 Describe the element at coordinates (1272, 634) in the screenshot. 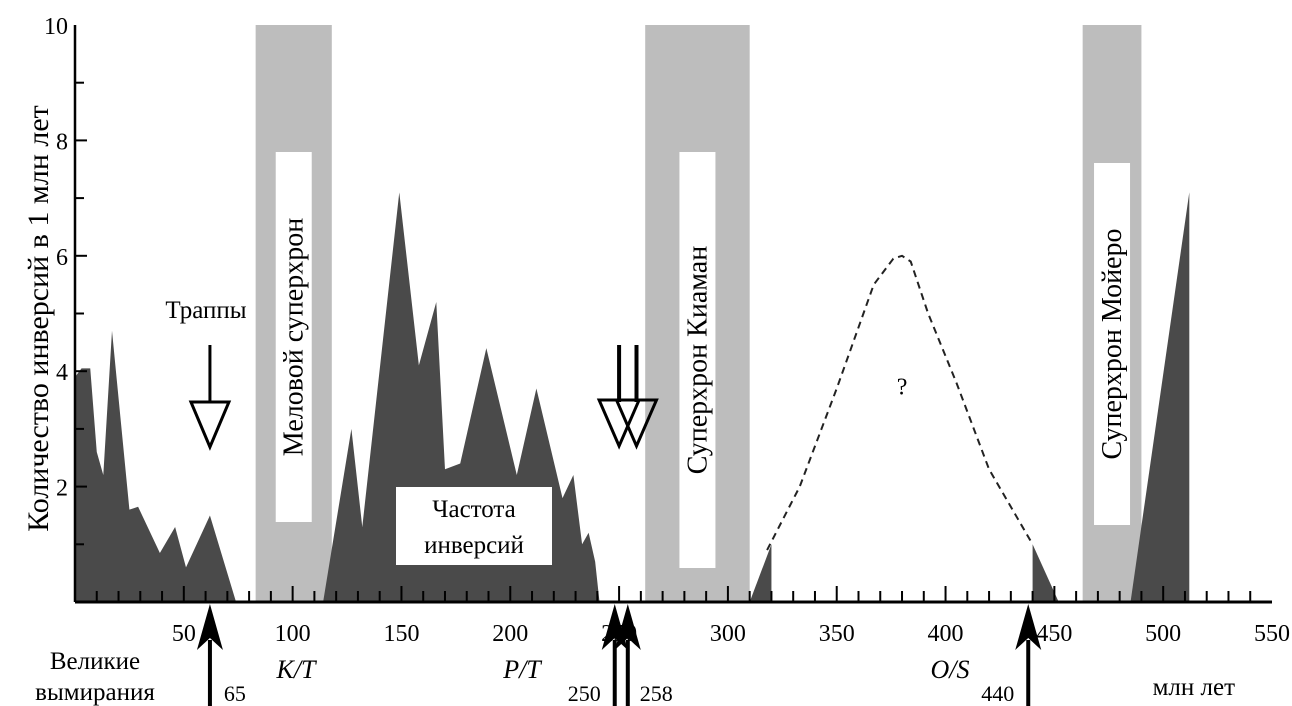

I see `x-tick-label: 550` at that location.